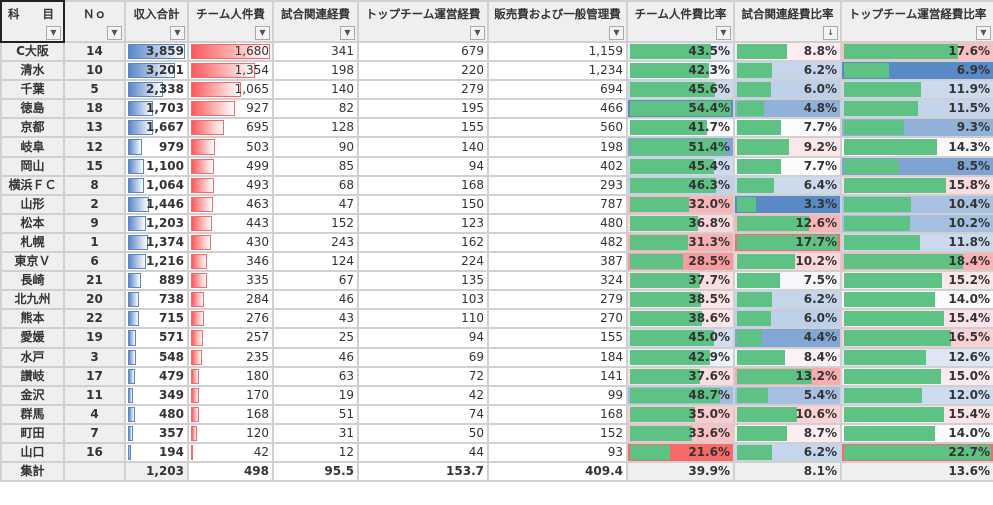  Describe the element at coordinates (156, 147) in the screenshot. I see `table-cell: 979` at that location.